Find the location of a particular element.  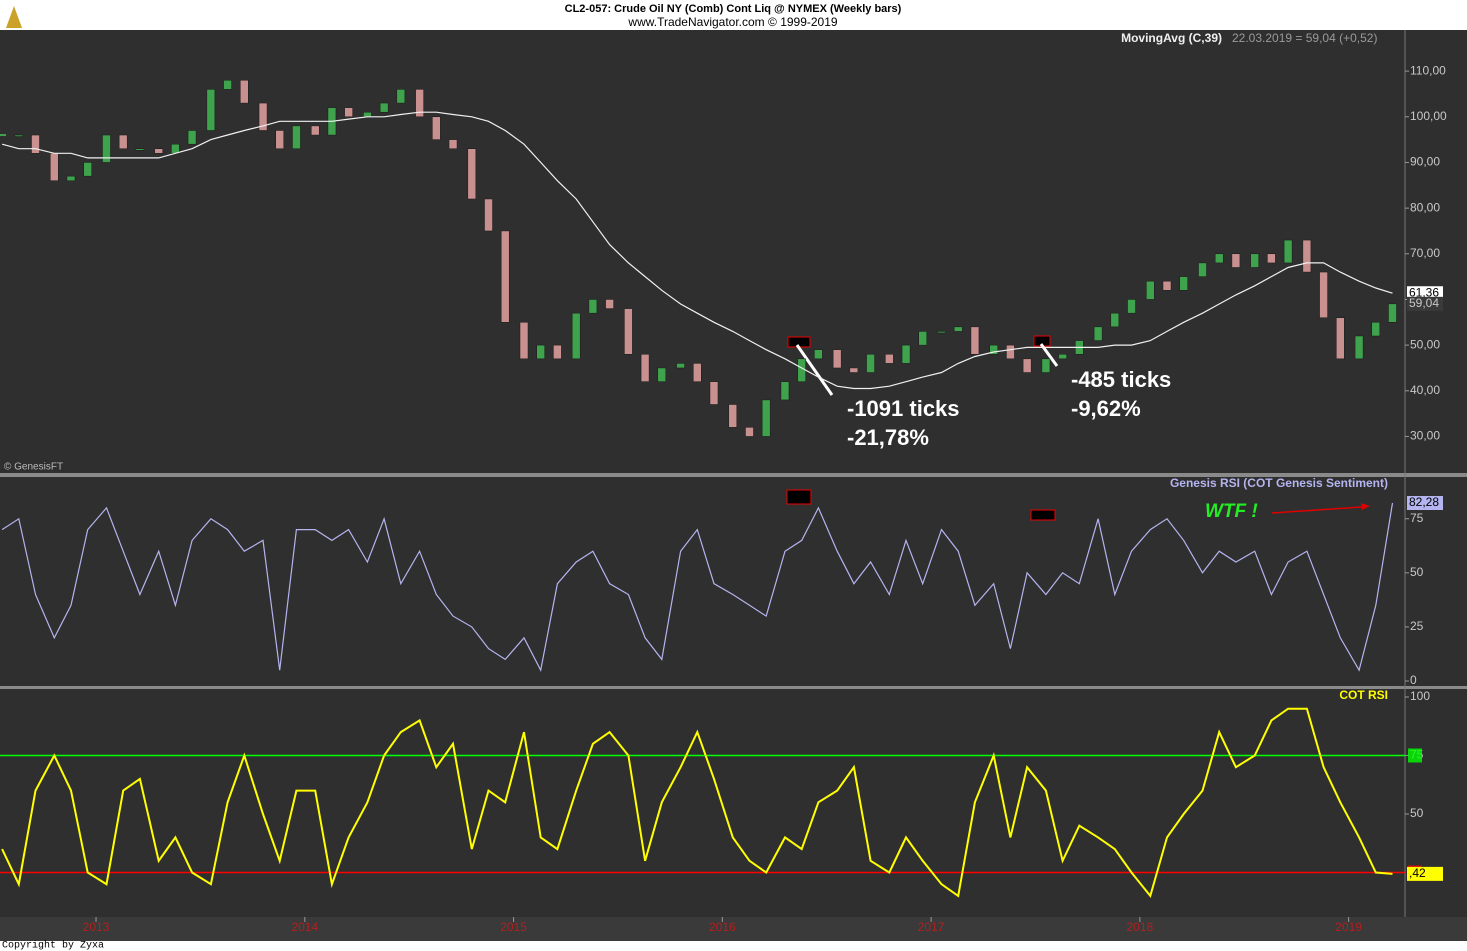

last-value-label: 59,04 is located at coordinates (1424, 303).